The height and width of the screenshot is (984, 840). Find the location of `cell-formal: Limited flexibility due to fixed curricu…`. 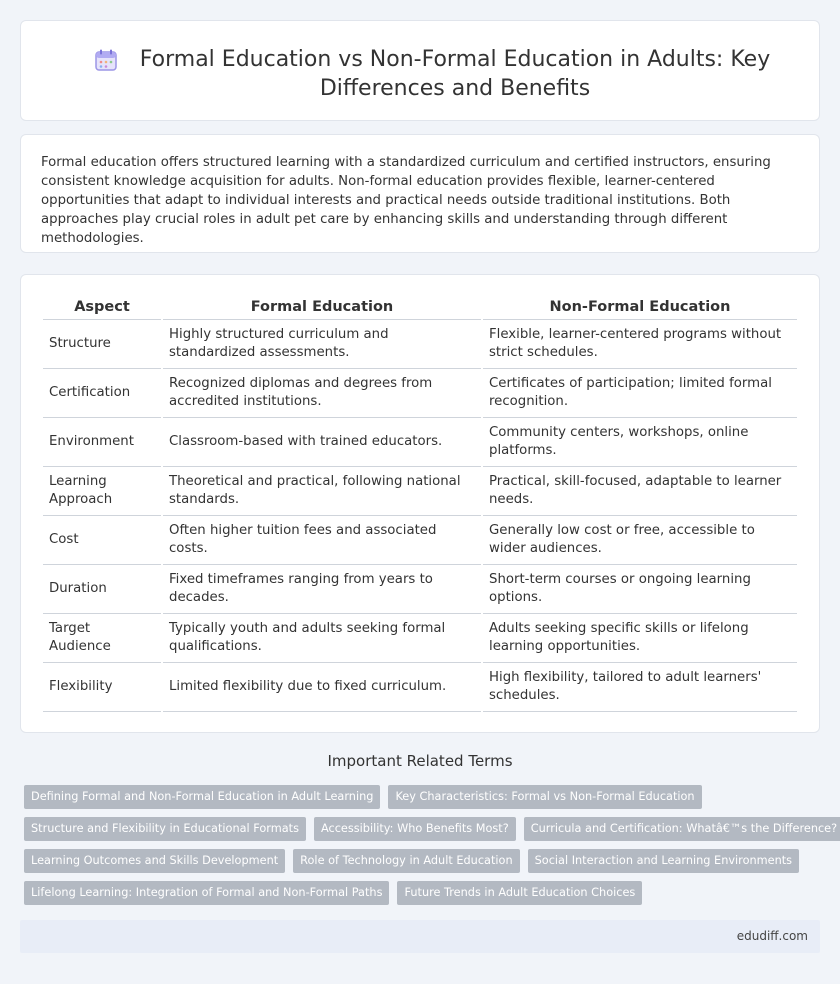

cell-formal: Limited flexibility due to fixed curricu… is located at coordinates (322, 687).